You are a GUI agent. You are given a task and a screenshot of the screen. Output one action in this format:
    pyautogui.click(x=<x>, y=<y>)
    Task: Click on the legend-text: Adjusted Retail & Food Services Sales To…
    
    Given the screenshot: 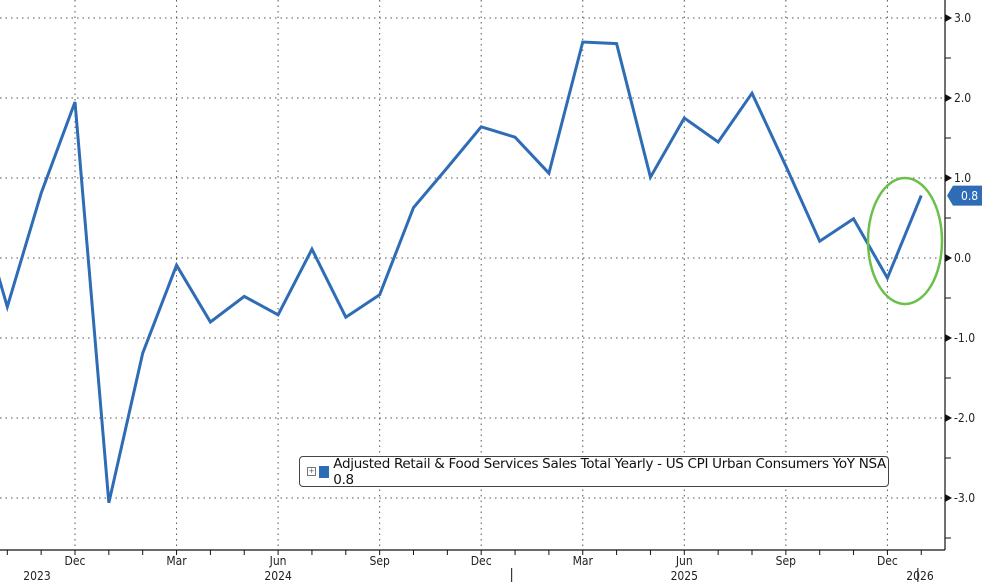 What is the action you would take?
    pyautogui.click(x=609, y=471)
    